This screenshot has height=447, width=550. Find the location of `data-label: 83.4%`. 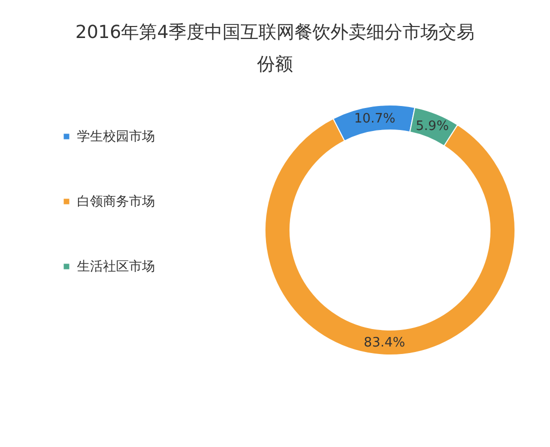

data-label: 83.4% is located at coordinates (385, 342).